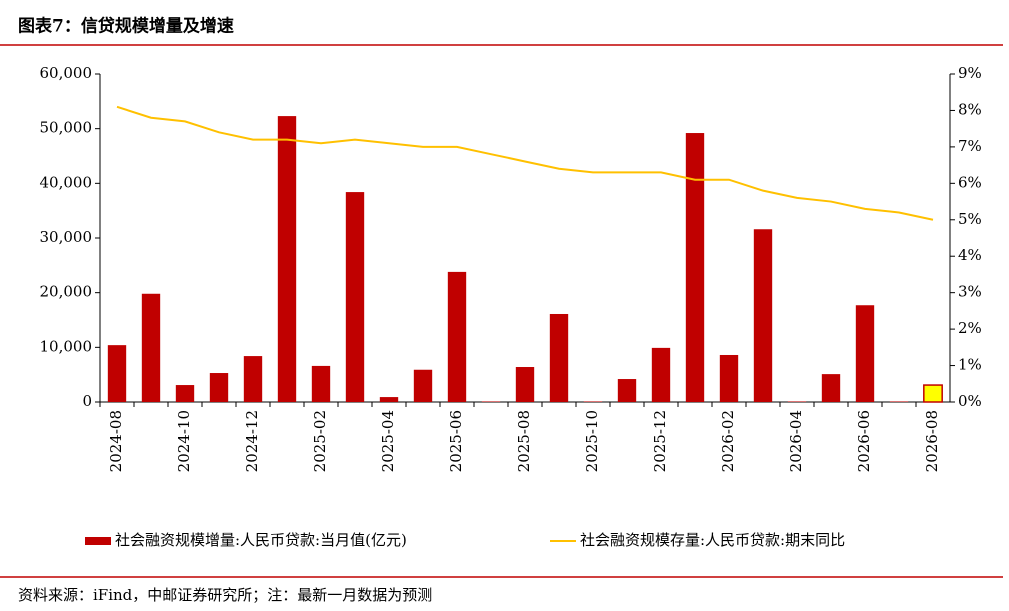 The height and width of the screenshot is (611, 1009). Describe the element at coordinates (970, 365) in the screenshot. I see `y2-tick-label: 1%` at that location.